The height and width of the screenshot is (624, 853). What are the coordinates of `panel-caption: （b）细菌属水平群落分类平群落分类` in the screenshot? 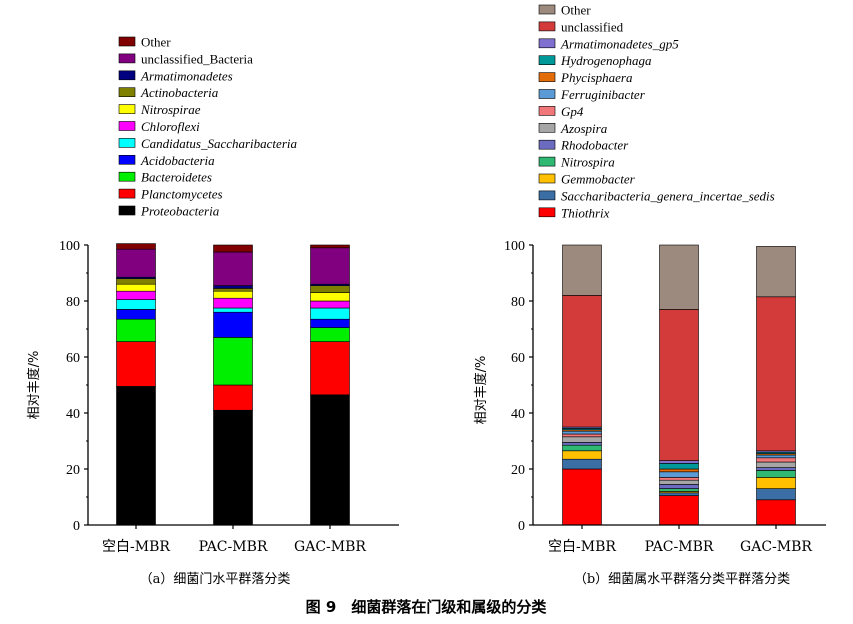 It's located at (682, 579).